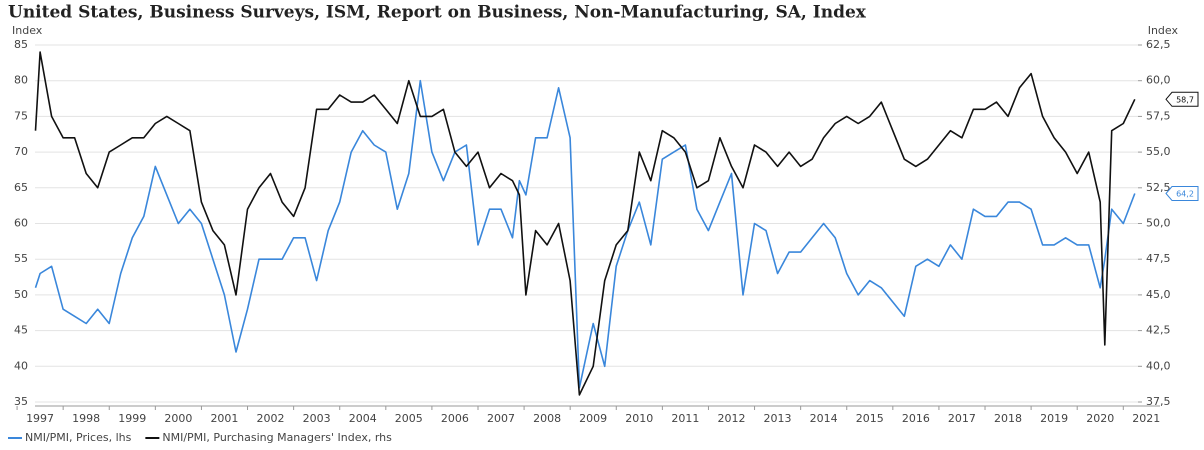 The image size is (1204, 450). I want to click on y2-tick-label: 42,5, so click(1158, 330).